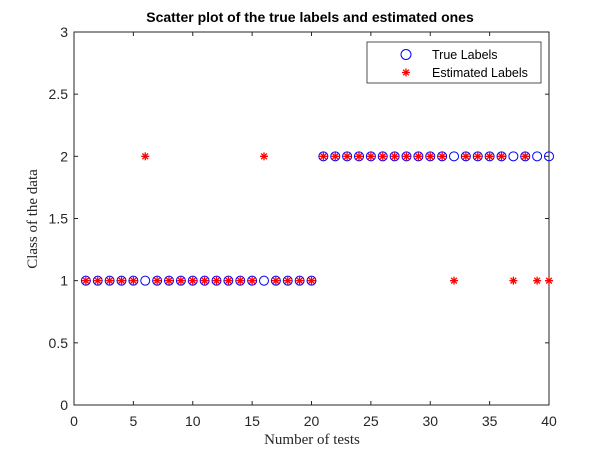 The width and height of the screenshot is (602, 458). Describe the element at coordinates (549, 421) in the screenshot. I see `x-tick-label: 40` at that location.